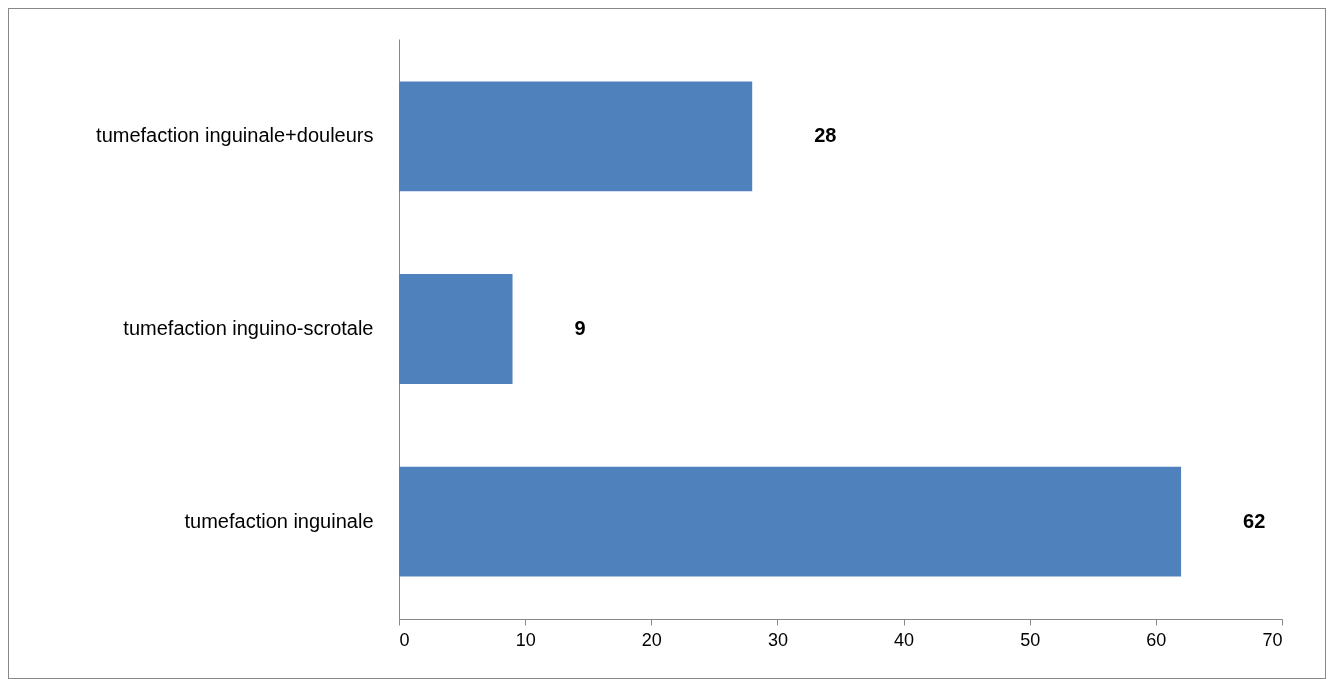  I want to click on x-tick-label: 10, so click(525, 639).